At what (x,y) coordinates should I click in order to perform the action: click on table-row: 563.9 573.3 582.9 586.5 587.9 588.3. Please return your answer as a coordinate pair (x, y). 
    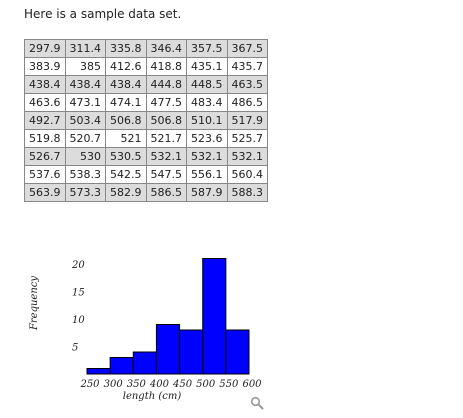
    Looking at the image, I should click on (146, 192).